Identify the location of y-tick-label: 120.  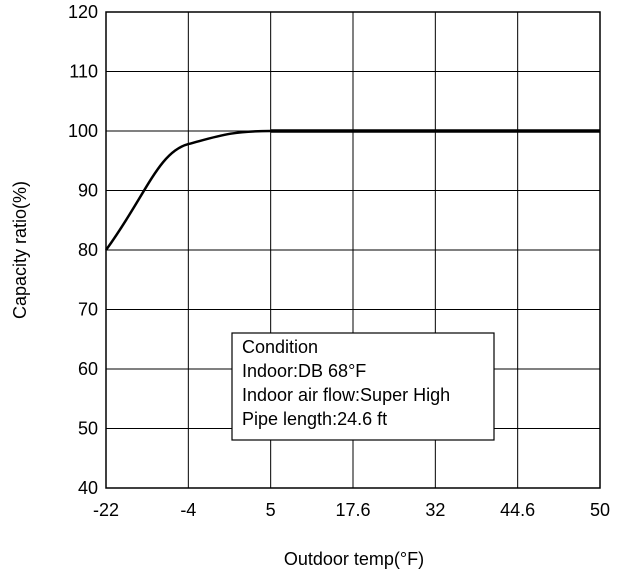
(83, 12).